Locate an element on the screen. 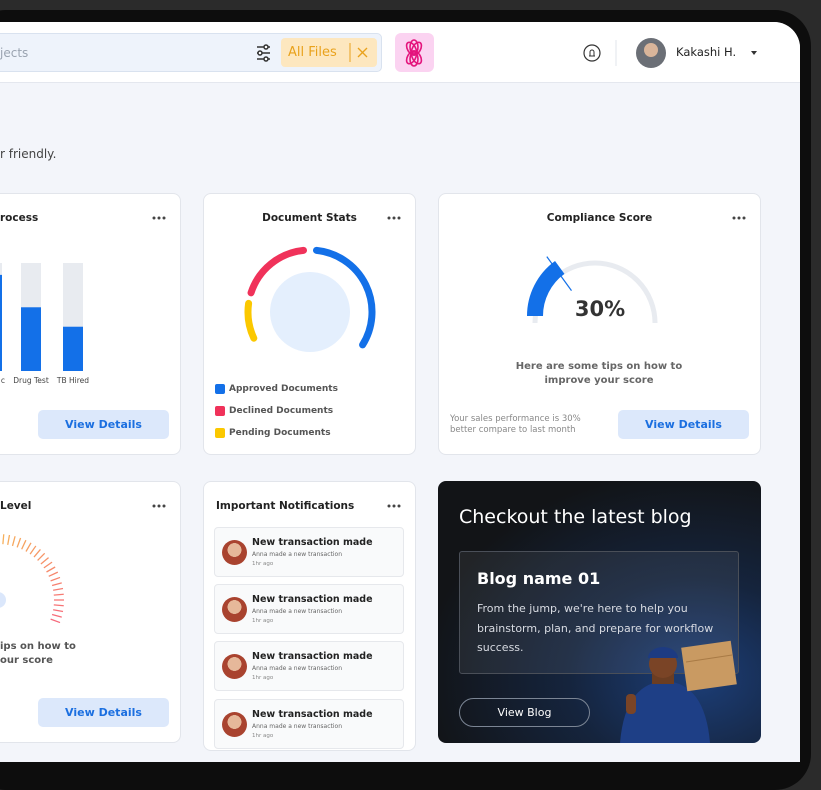  blog-name: Blog name 01 is located at coordinates (539, 578).